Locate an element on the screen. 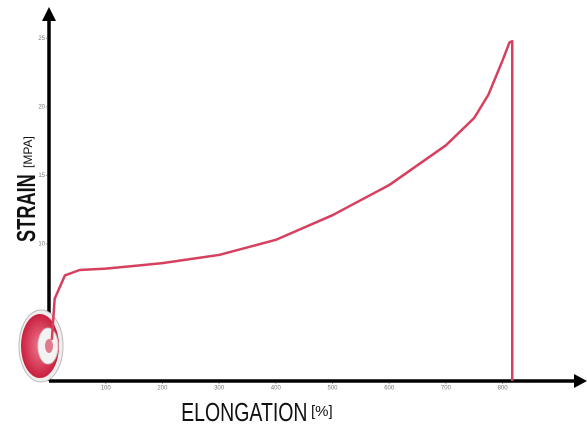 The image size is (587, 432). x-tick-label: 400 is located at coordinates (276, 389).